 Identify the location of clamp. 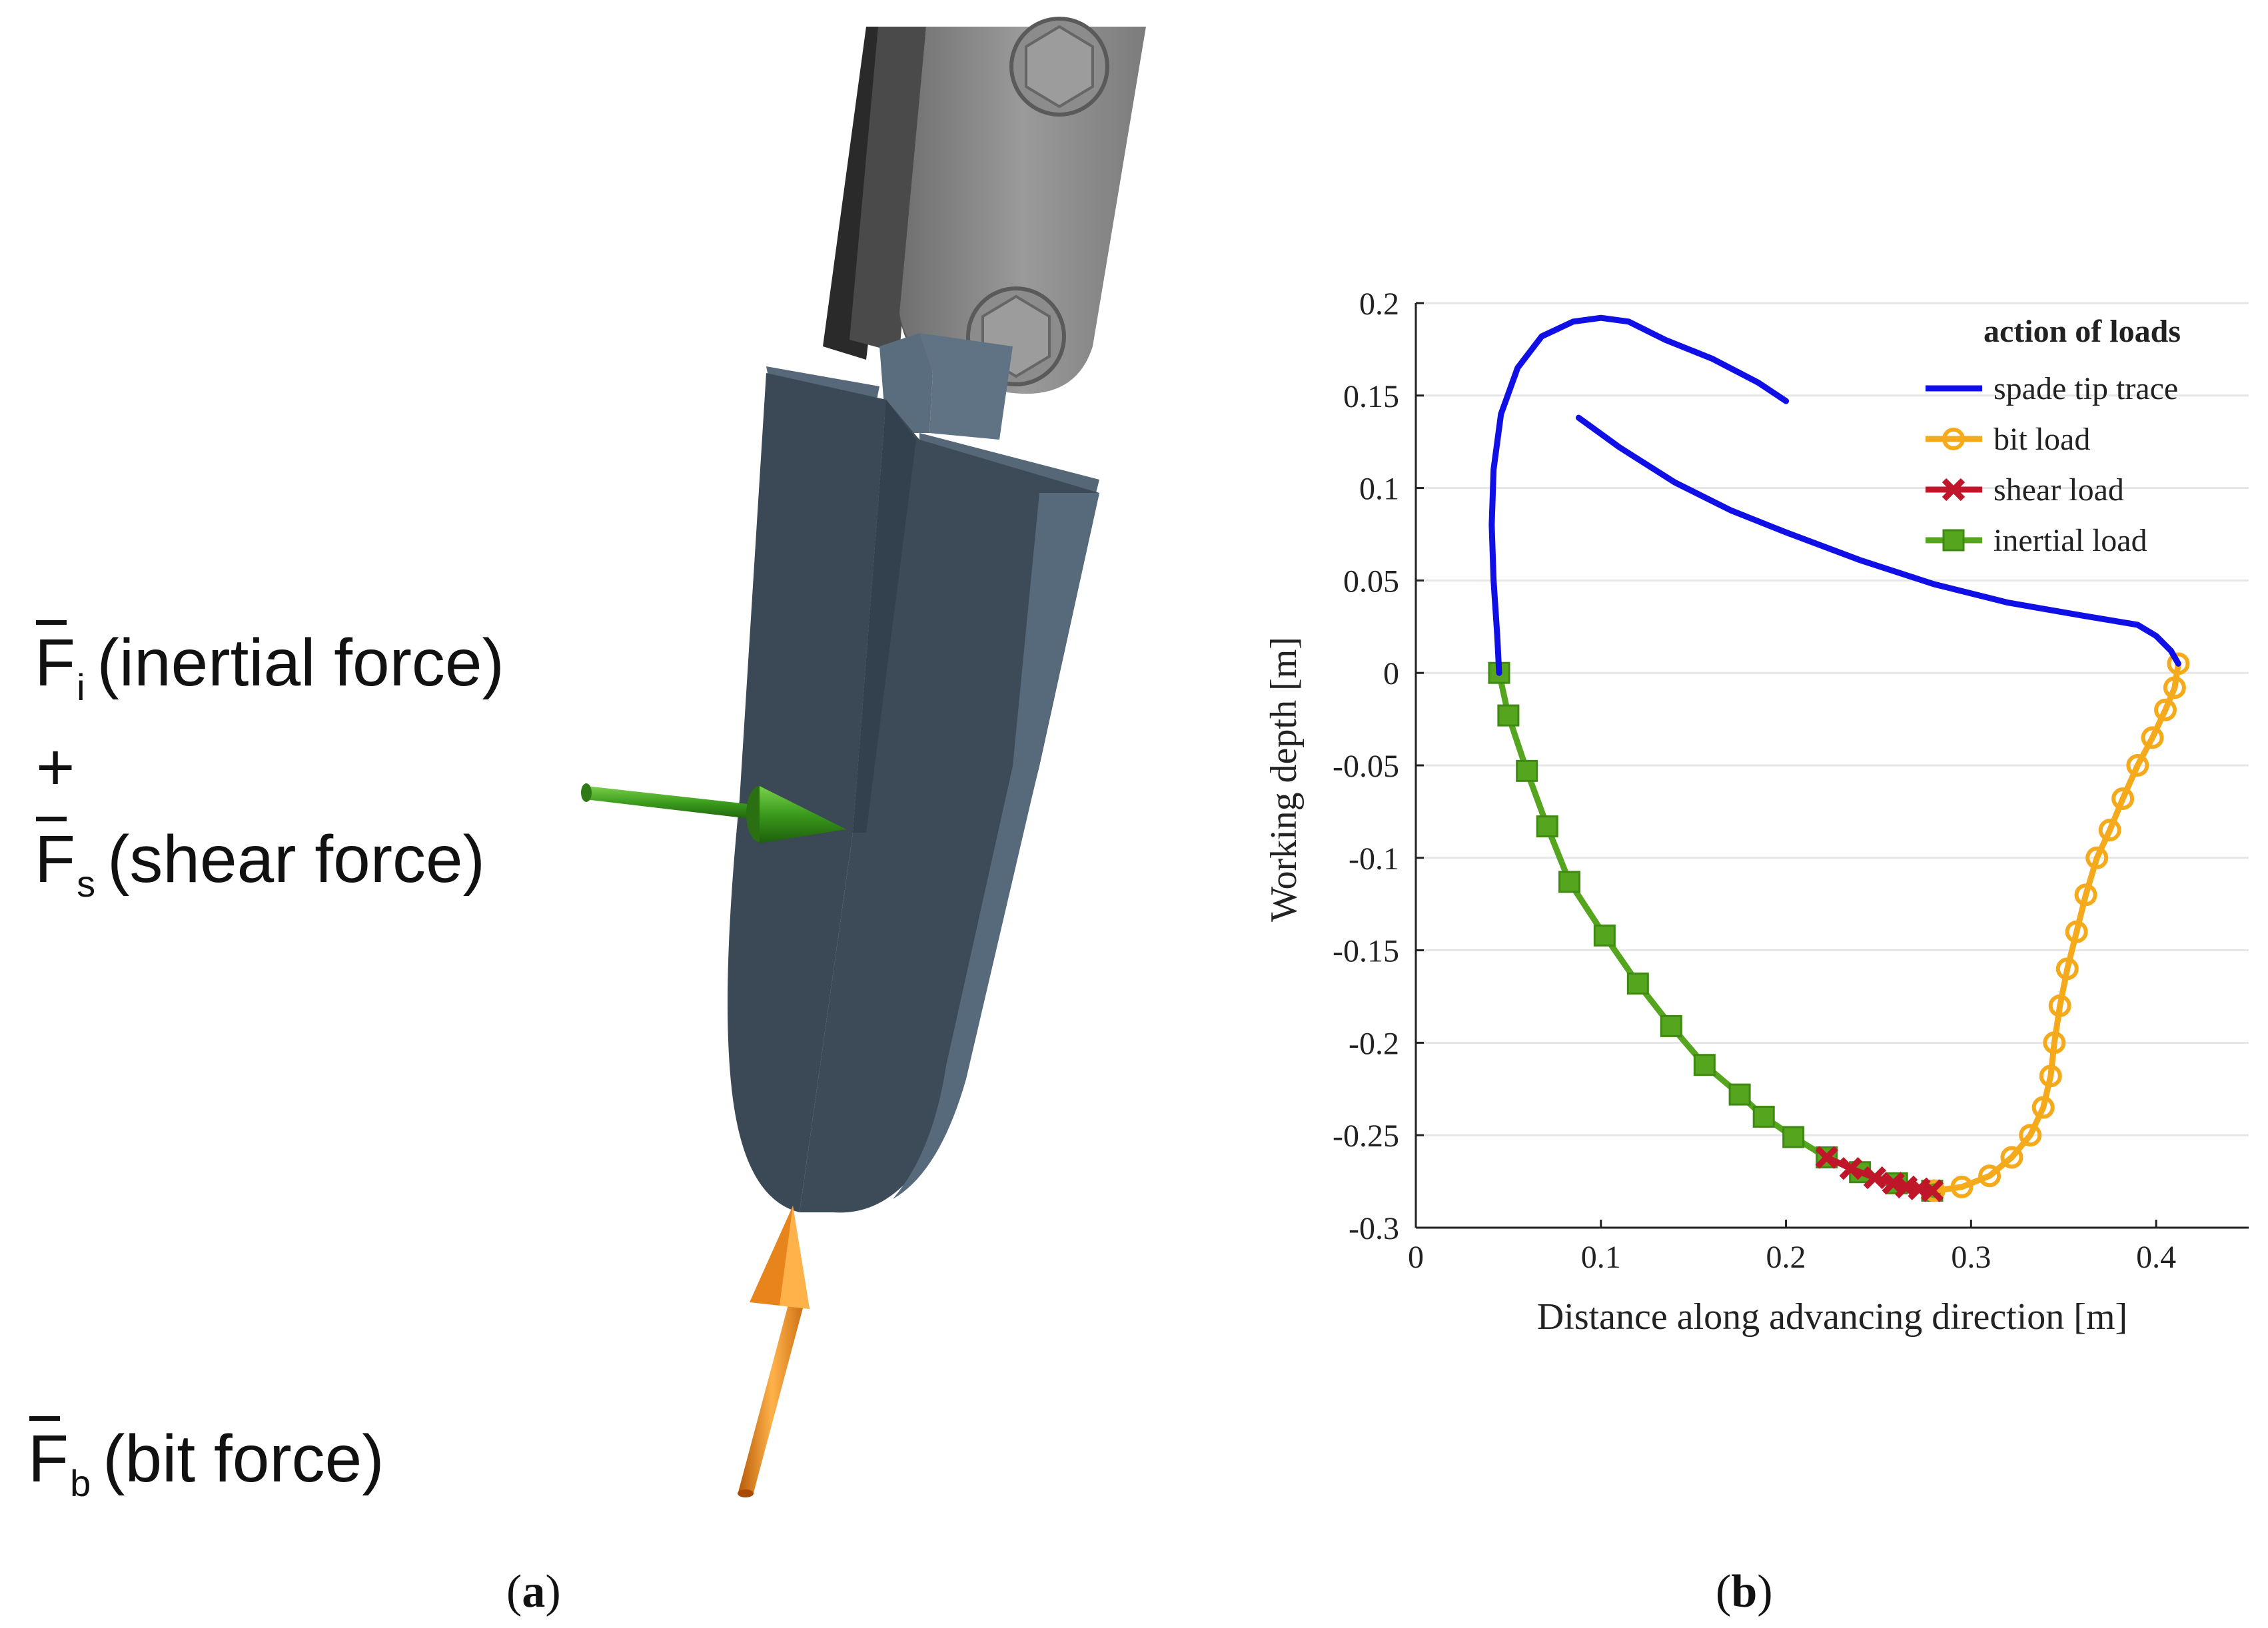
(984, 205).